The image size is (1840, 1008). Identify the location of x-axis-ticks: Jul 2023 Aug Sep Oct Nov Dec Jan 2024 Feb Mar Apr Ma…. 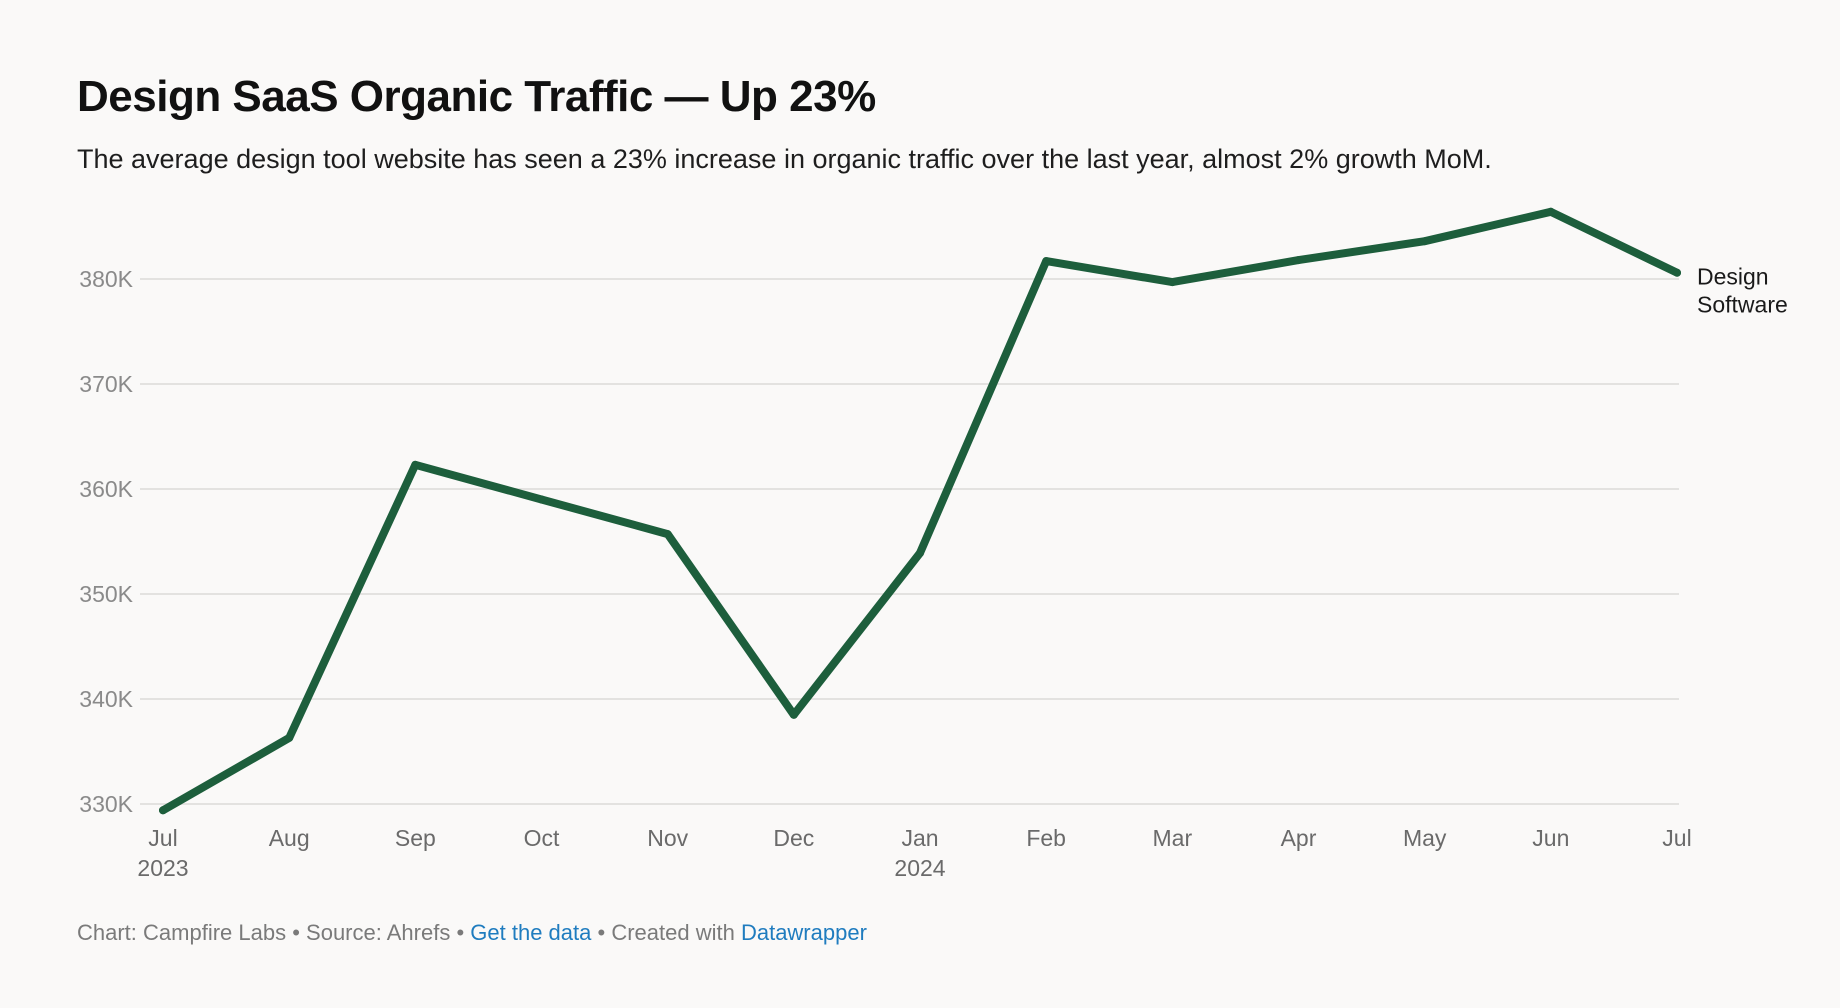
(914, 853).